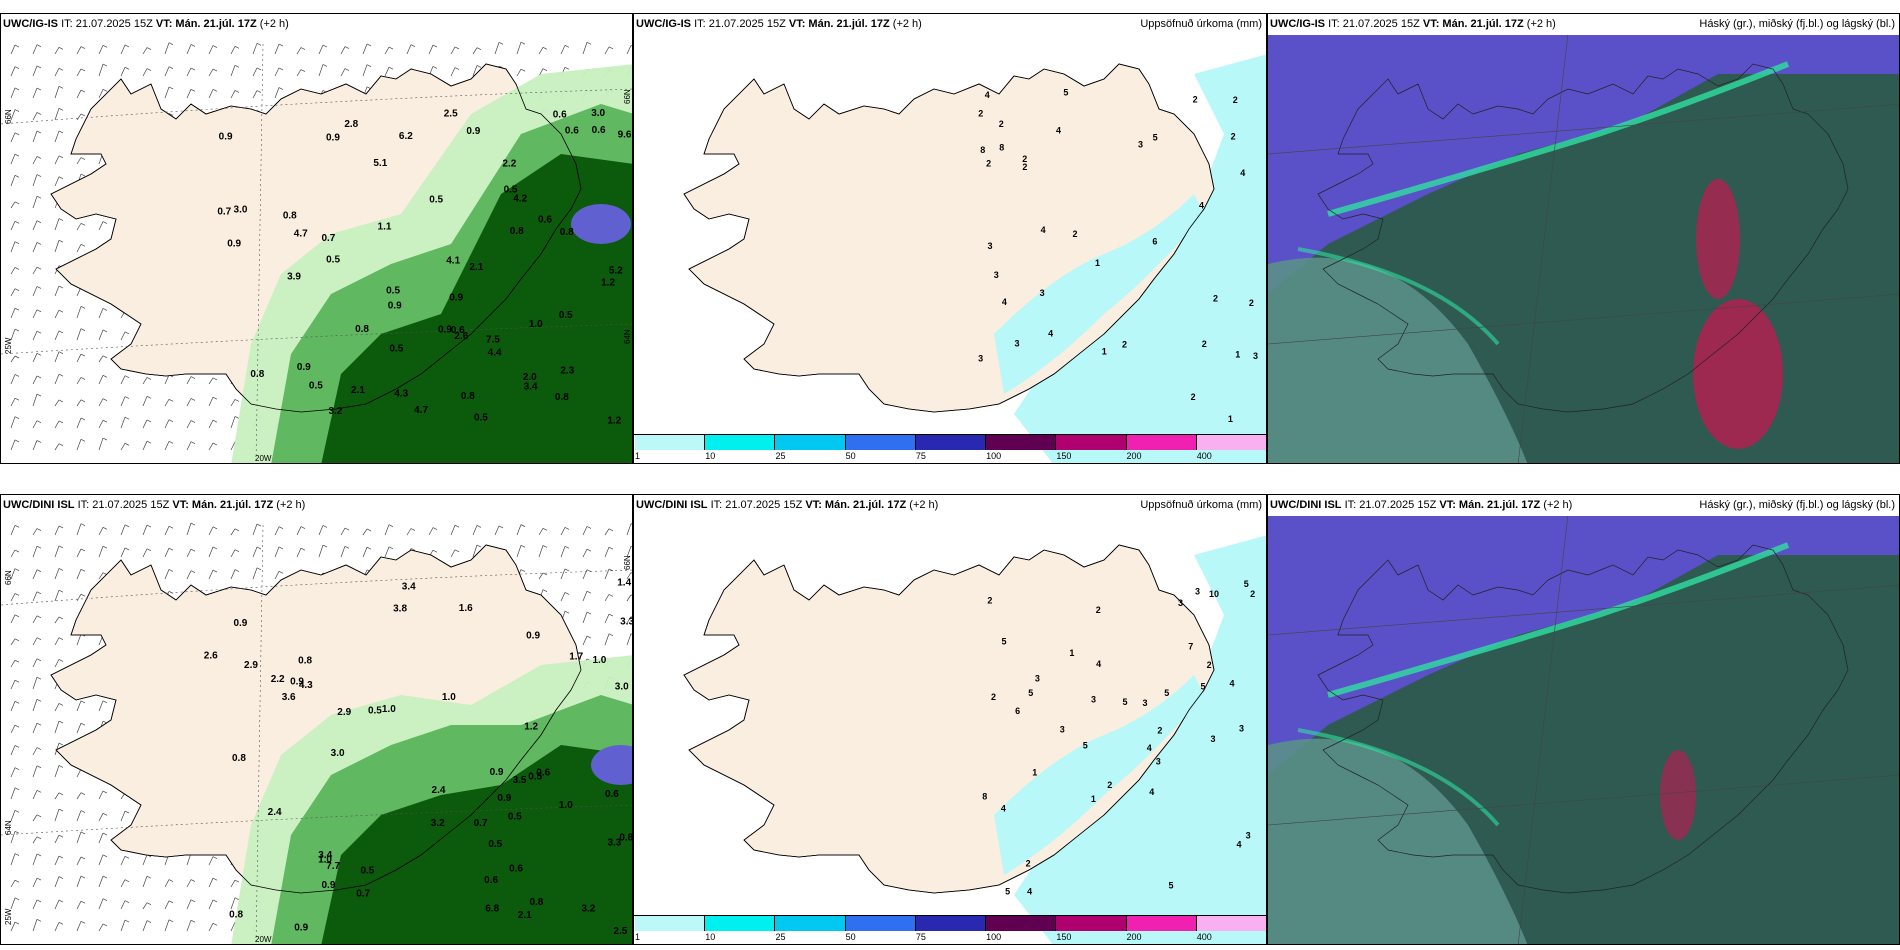 The width and height of the screenshot is (1900, 950). What do you see at coordinates (710, 937) in the screenshot?
I see `colorbar-label: 10` at bounding box center [710, 937].